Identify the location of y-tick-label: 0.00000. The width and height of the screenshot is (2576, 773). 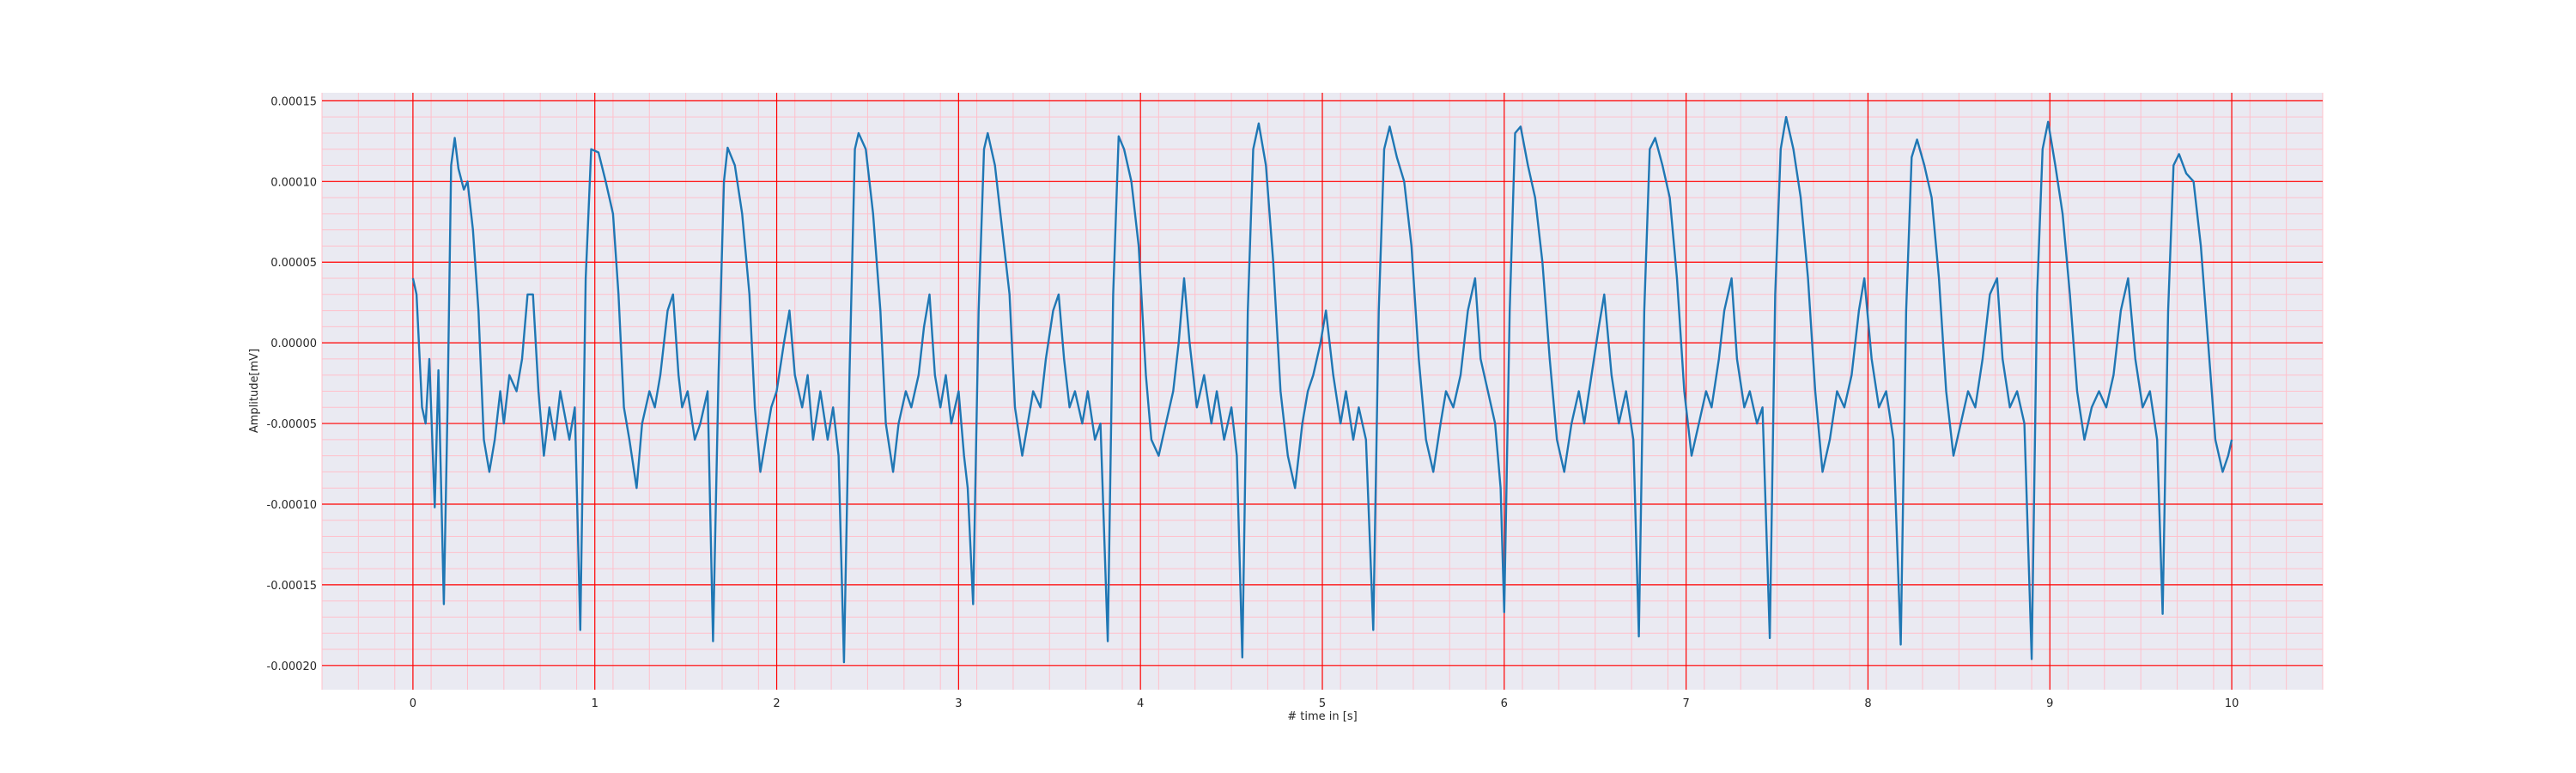
(293, 344).